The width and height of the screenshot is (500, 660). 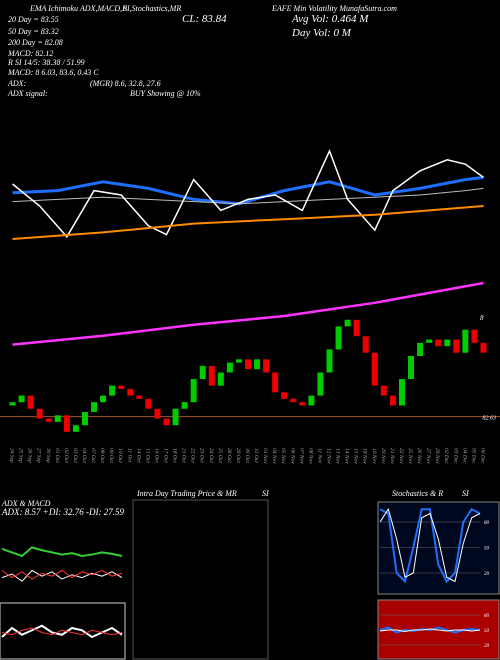 What do you see at coordinates (21, 455) in the screenshot?
I see `x-tick-label: 25 Sep` at bounding box center [21, 455].